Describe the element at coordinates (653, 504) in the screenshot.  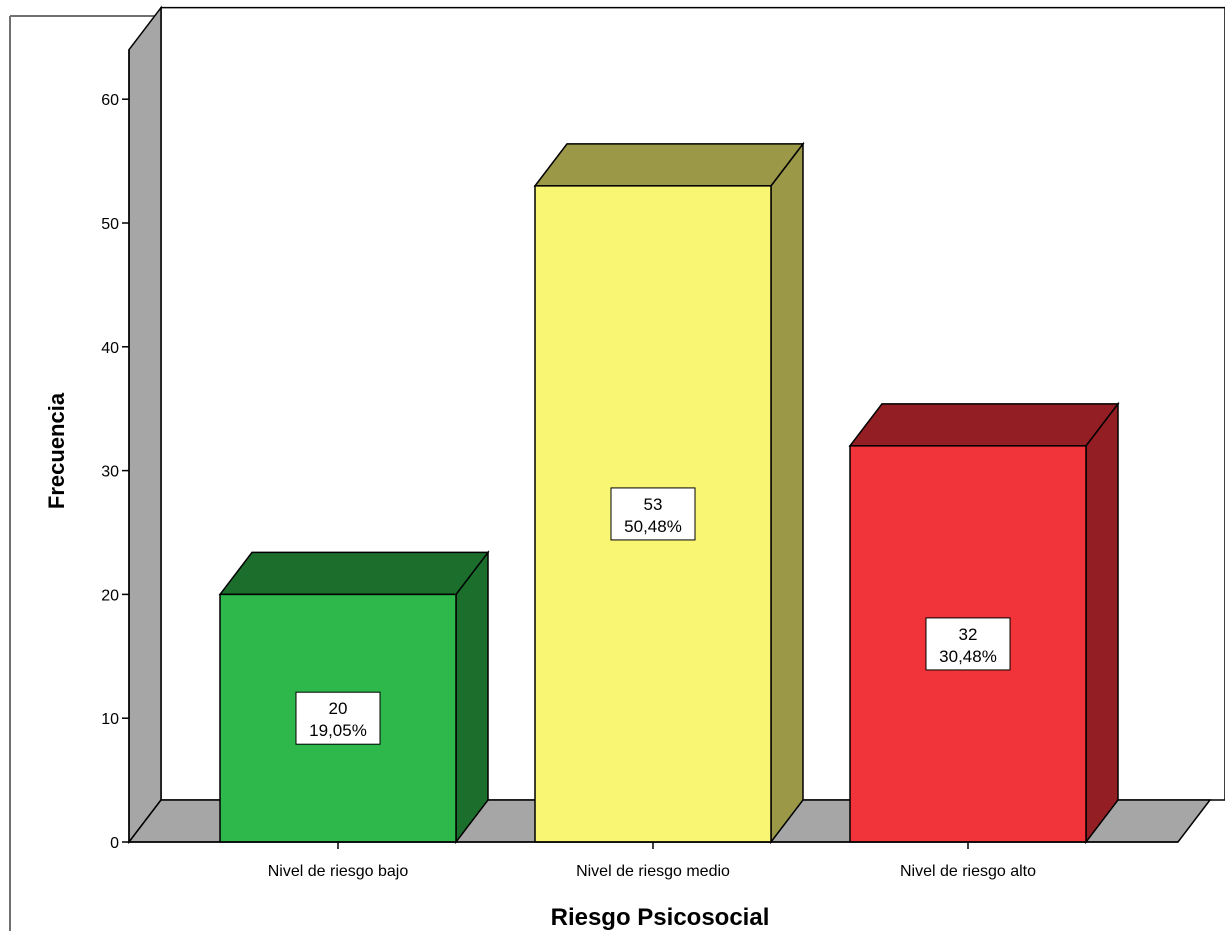
I see `data-label-count: 53` at that location.